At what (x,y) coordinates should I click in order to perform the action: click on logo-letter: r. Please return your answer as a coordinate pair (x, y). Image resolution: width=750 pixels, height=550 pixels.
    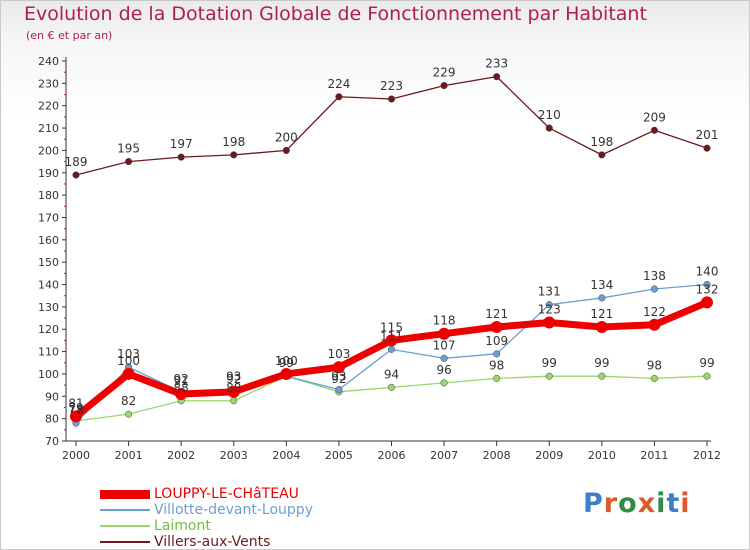
    Looking at the image, I should click on (611, 503).